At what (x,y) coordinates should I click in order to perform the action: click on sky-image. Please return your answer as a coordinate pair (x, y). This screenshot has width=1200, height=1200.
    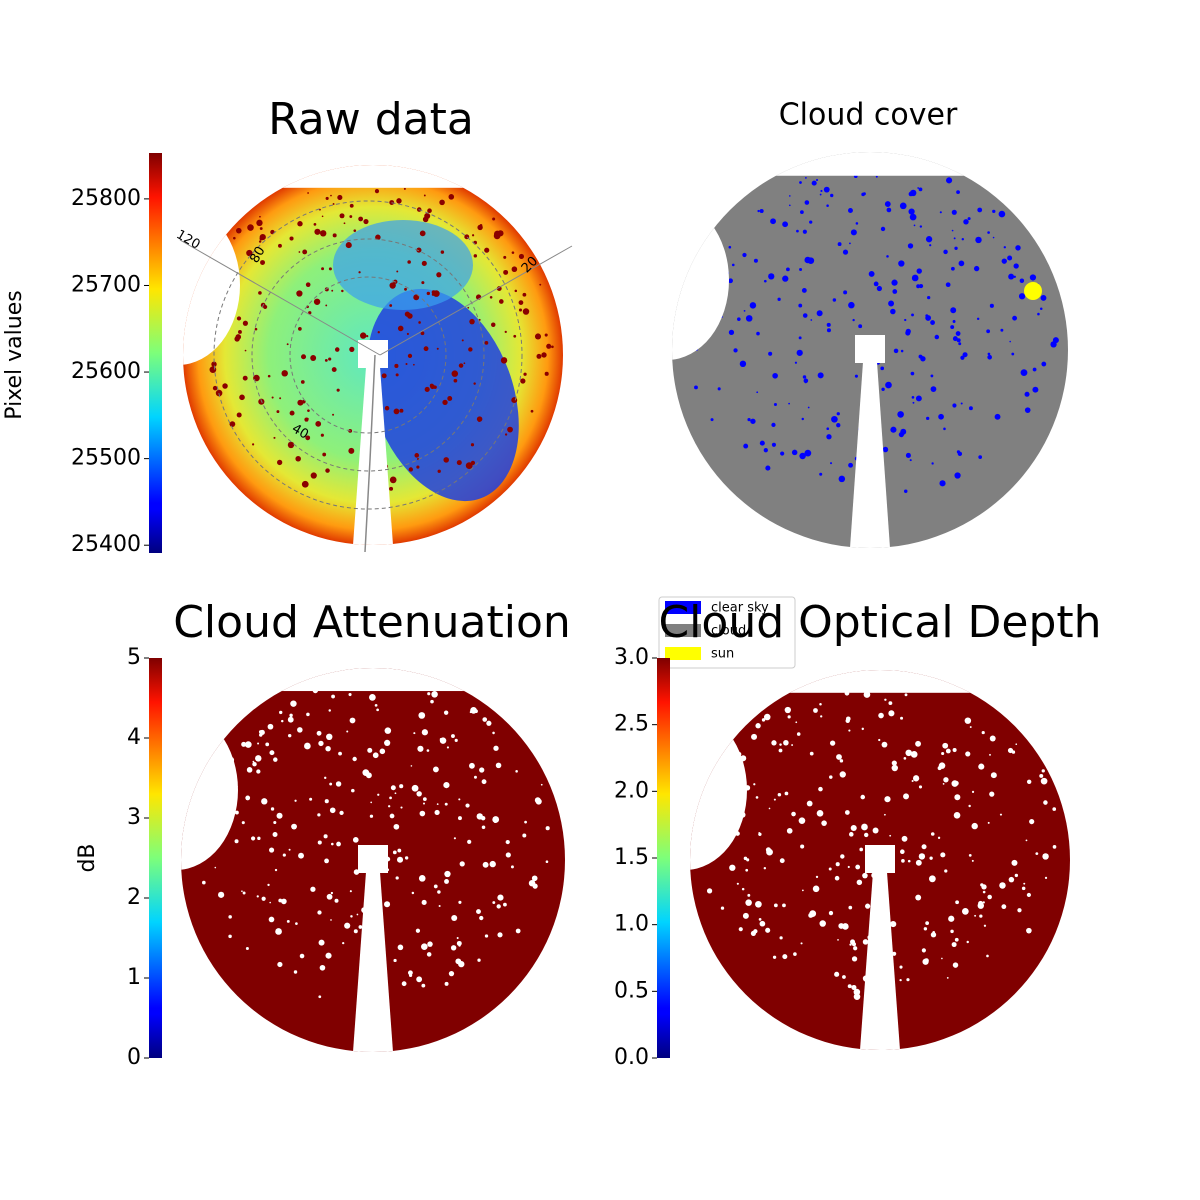
    Looking at the image, I should click on (880, 860).